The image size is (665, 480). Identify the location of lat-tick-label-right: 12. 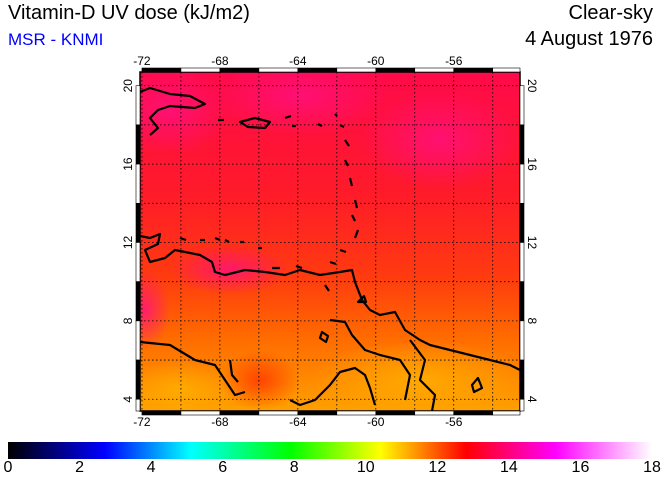
(532, 243).